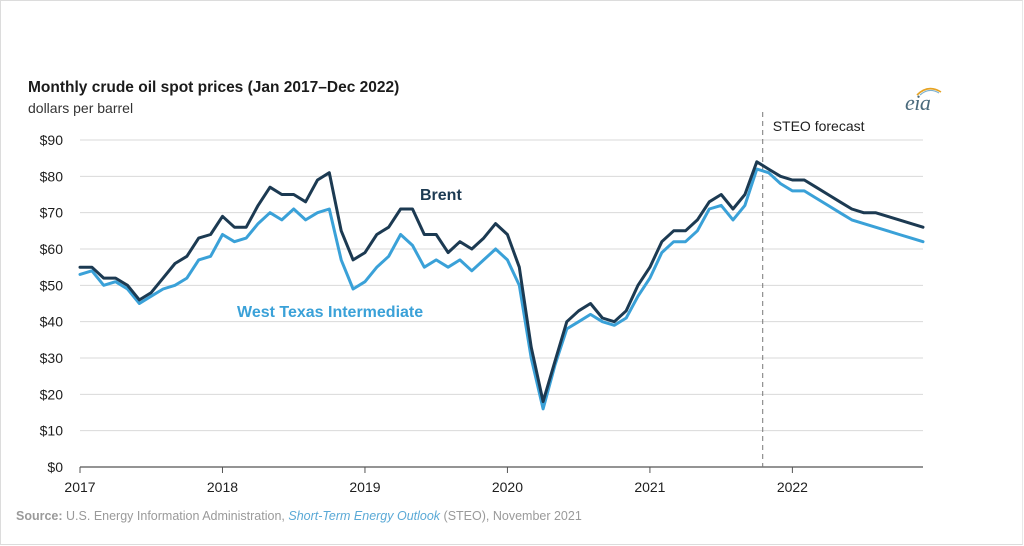  I want to click on source-publication-link: Short-Term Energy Outlook, so click(364, 516).